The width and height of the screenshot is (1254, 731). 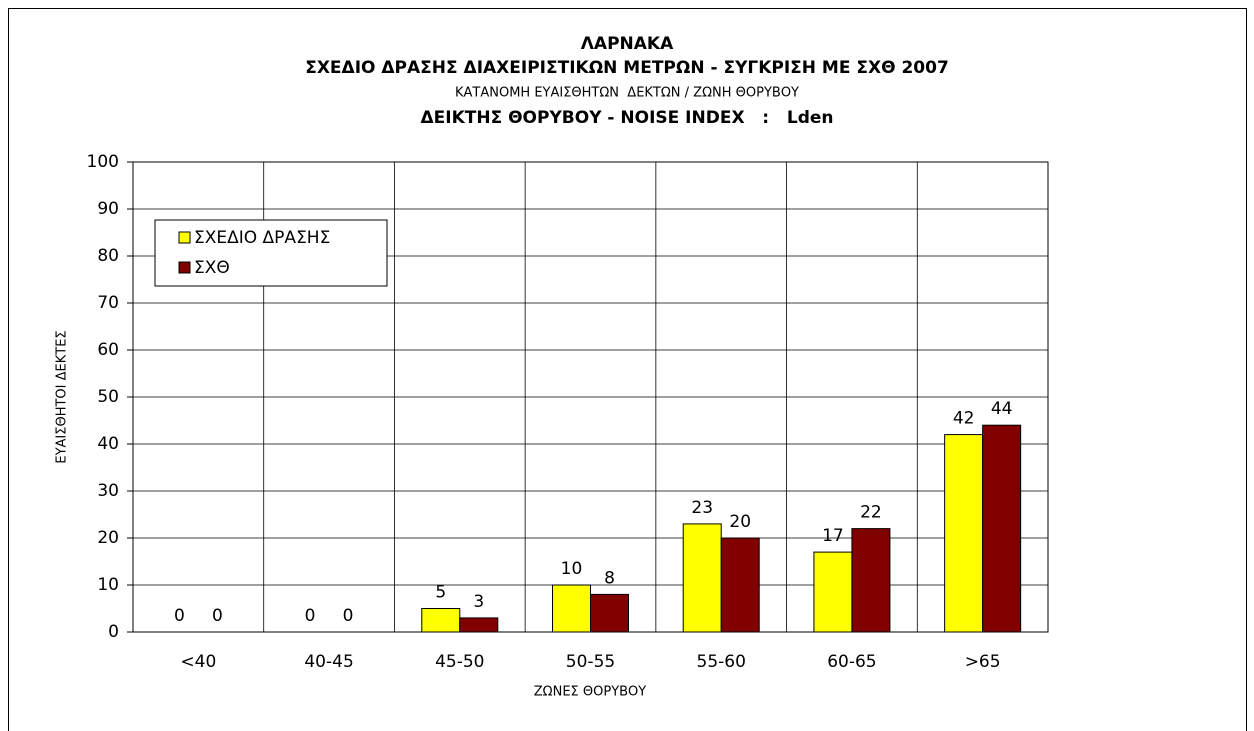 What do you see at coordinates (212, 268) in the screenshot?
I see `legend-label: ΣΧΘ` at bounding box center [212, 268].